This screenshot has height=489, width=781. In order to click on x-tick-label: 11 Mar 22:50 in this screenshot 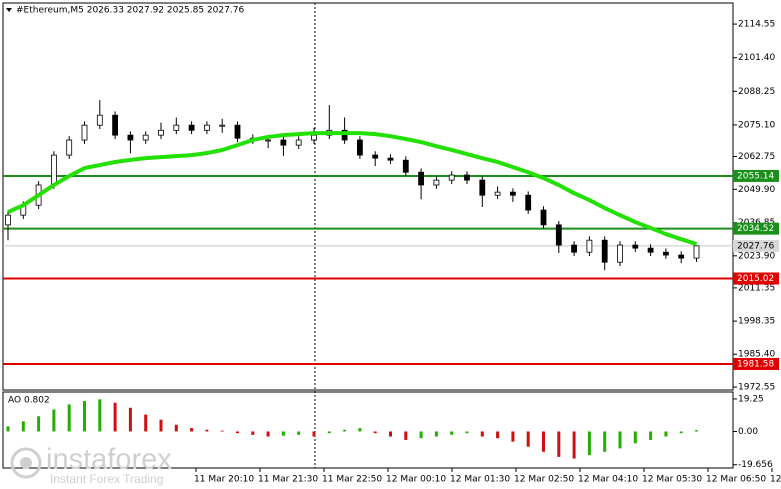, I will do `click(352, 480)`.